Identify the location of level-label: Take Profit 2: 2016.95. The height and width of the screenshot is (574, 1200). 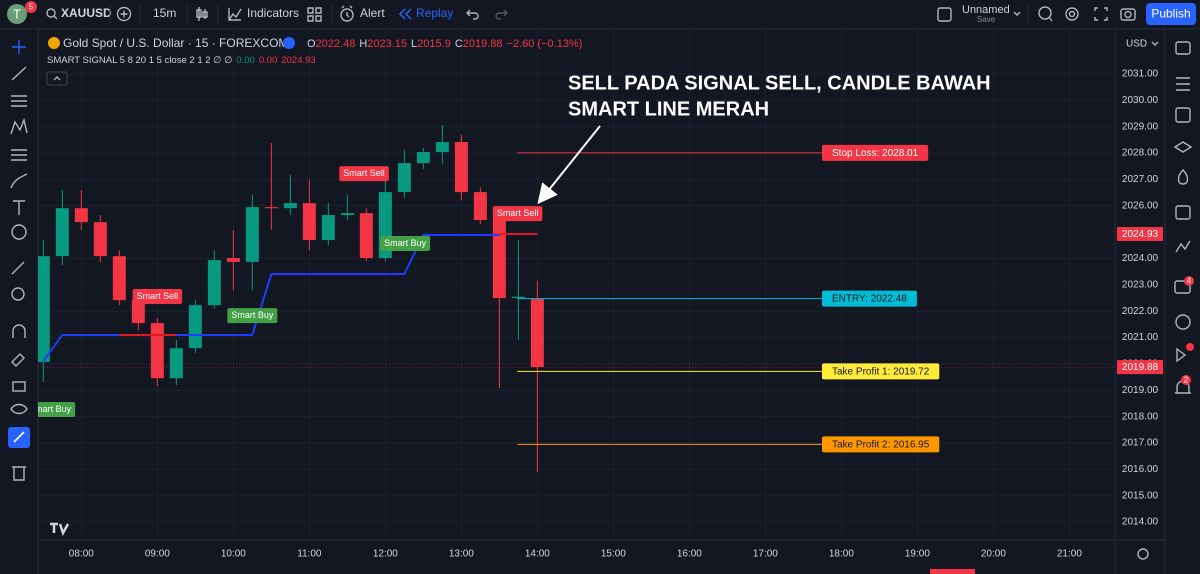
(881, 444).